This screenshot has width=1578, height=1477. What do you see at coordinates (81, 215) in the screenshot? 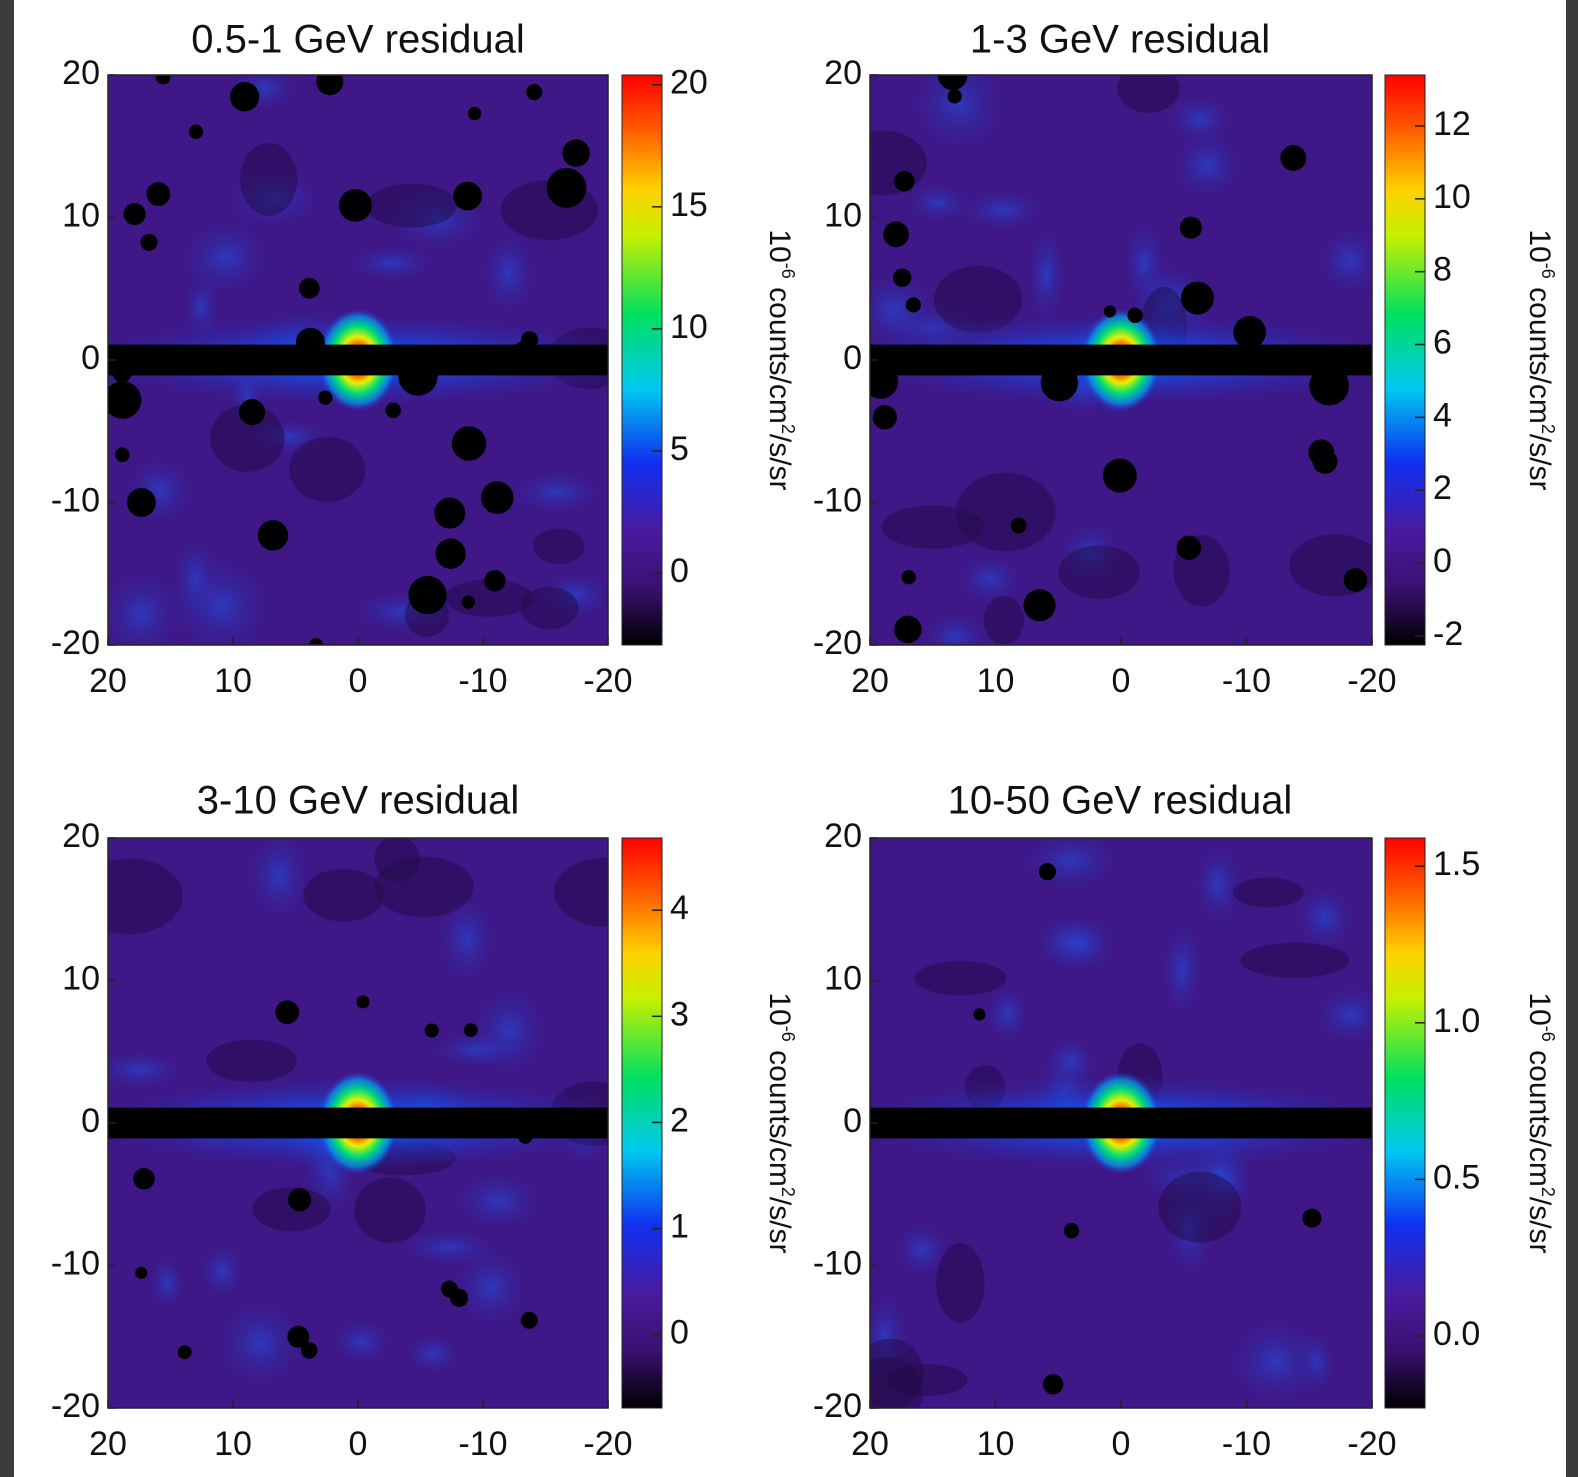
I see `y-tick-label: 10` at bounding box center [81, 215].